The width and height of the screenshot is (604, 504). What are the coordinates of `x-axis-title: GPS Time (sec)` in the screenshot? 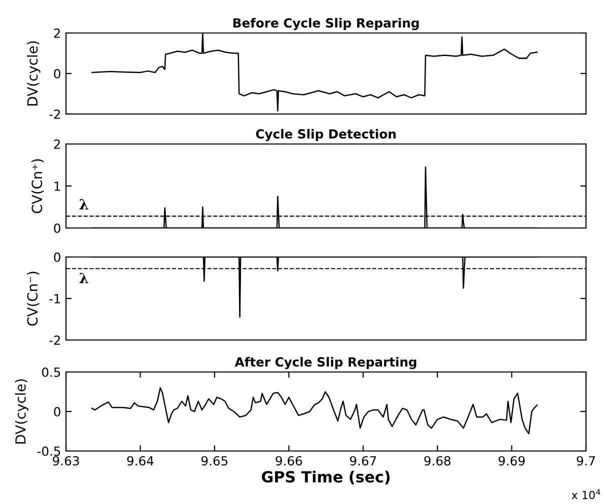 It's located at (326, 477).